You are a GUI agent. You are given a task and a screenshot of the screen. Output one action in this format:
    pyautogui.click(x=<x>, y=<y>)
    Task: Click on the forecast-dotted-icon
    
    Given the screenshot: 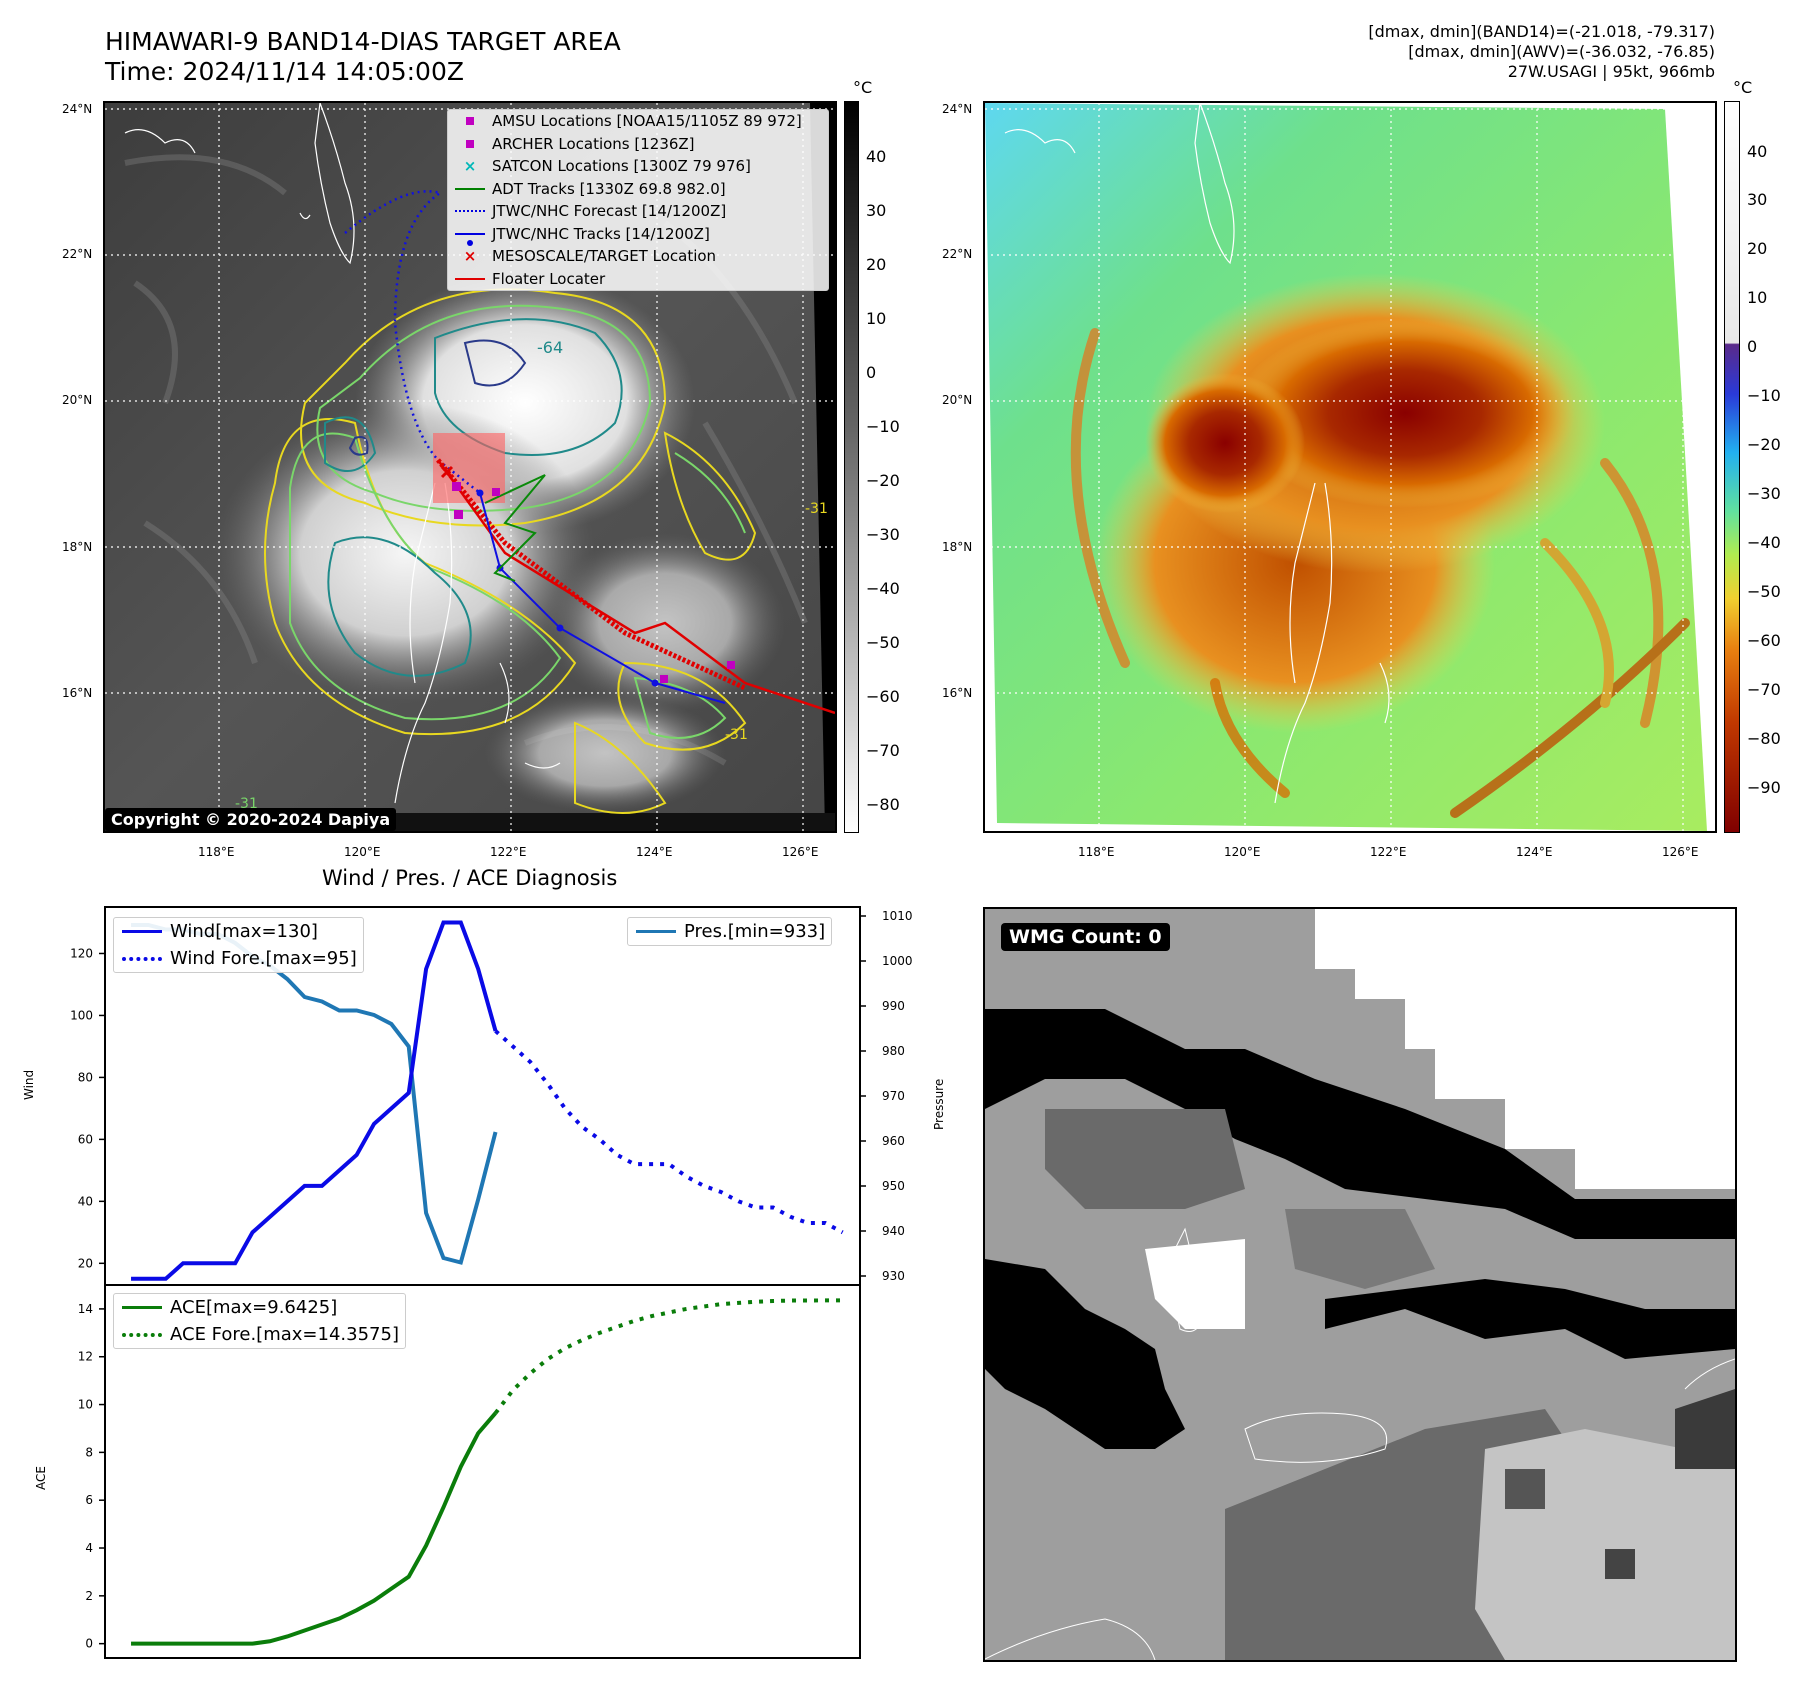 What is the action you would take?
    pyautogui.click(x=470, y=211)
    